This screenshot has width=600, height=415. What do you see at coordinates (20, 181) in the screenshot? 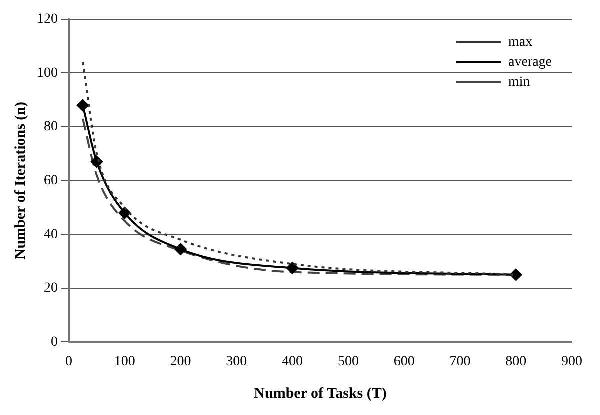
I see `y-axis-title: Number of Iterations (n)` at bounding box center [20, 181].